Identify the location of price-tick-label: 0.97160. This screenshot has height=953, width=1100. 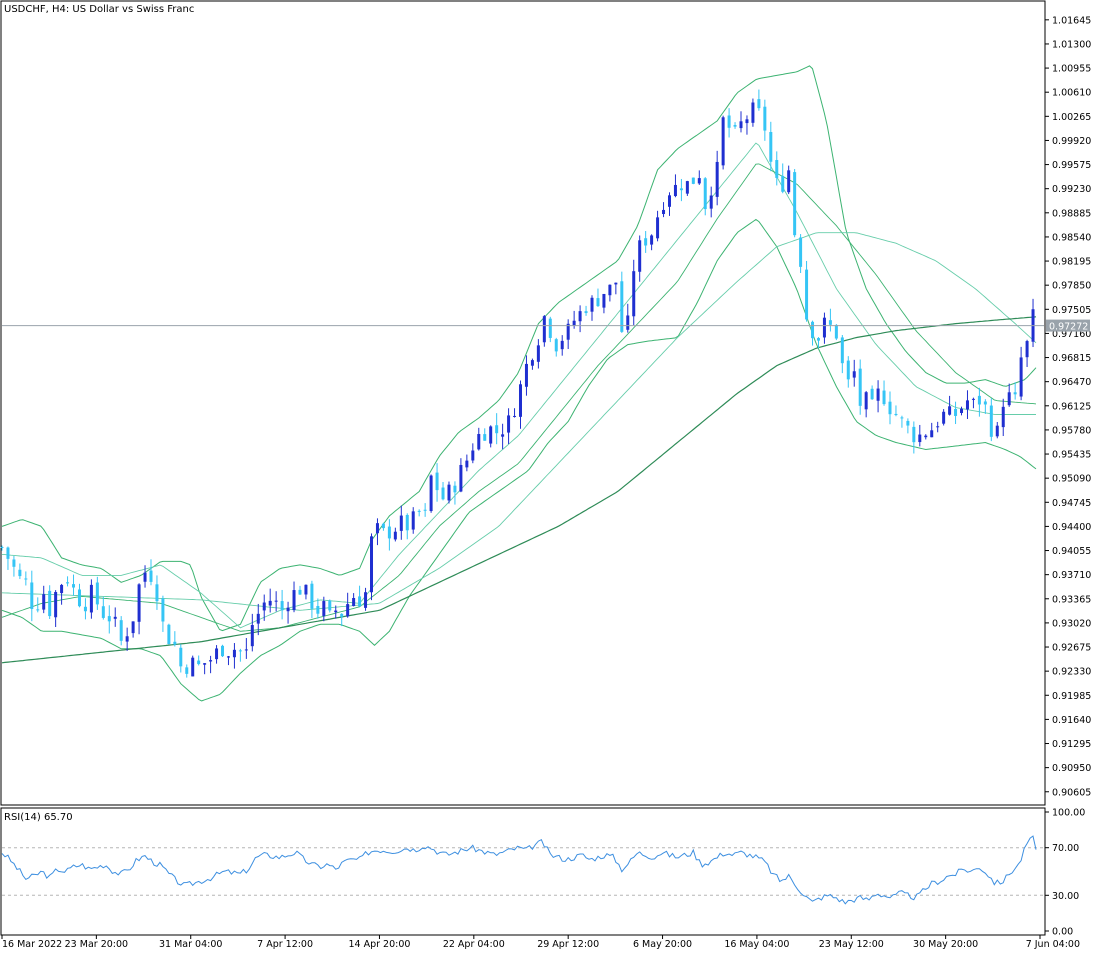
(1071, 334).